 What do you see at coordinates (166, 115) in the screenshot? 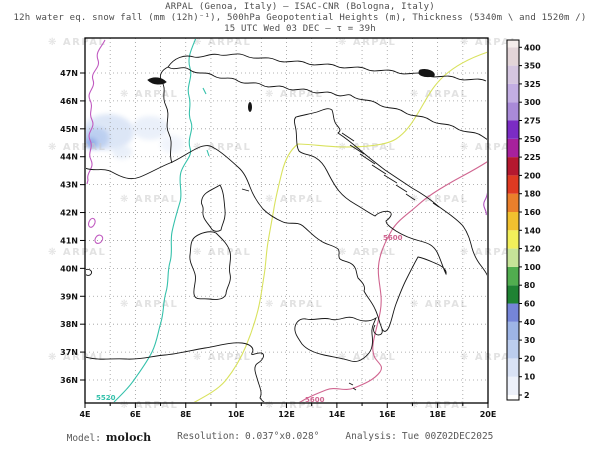
I see `border-france-italy` at bounding box center [166, 115].